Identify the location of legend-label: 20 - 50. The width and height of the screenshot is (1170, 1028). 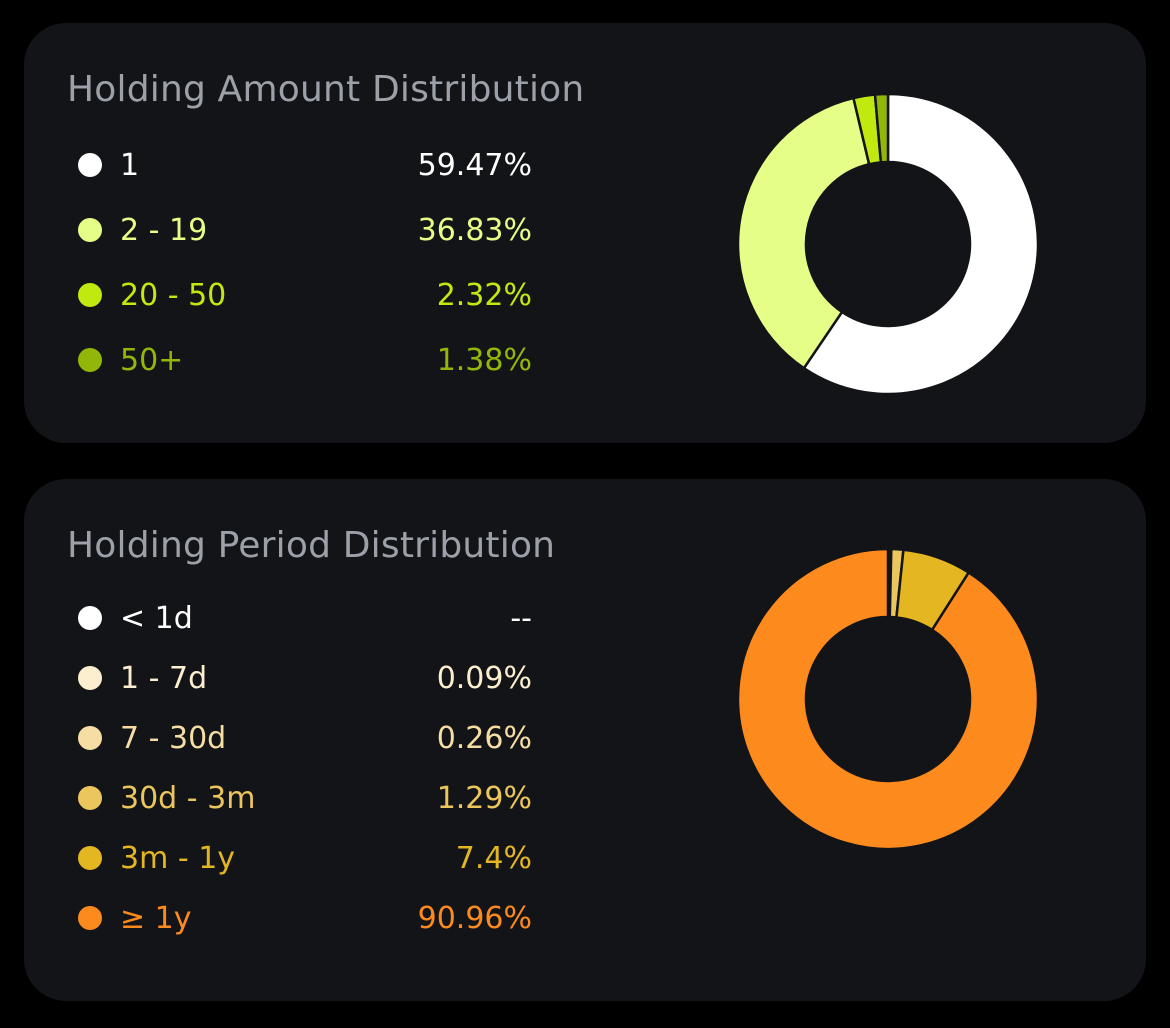
(173, 295).